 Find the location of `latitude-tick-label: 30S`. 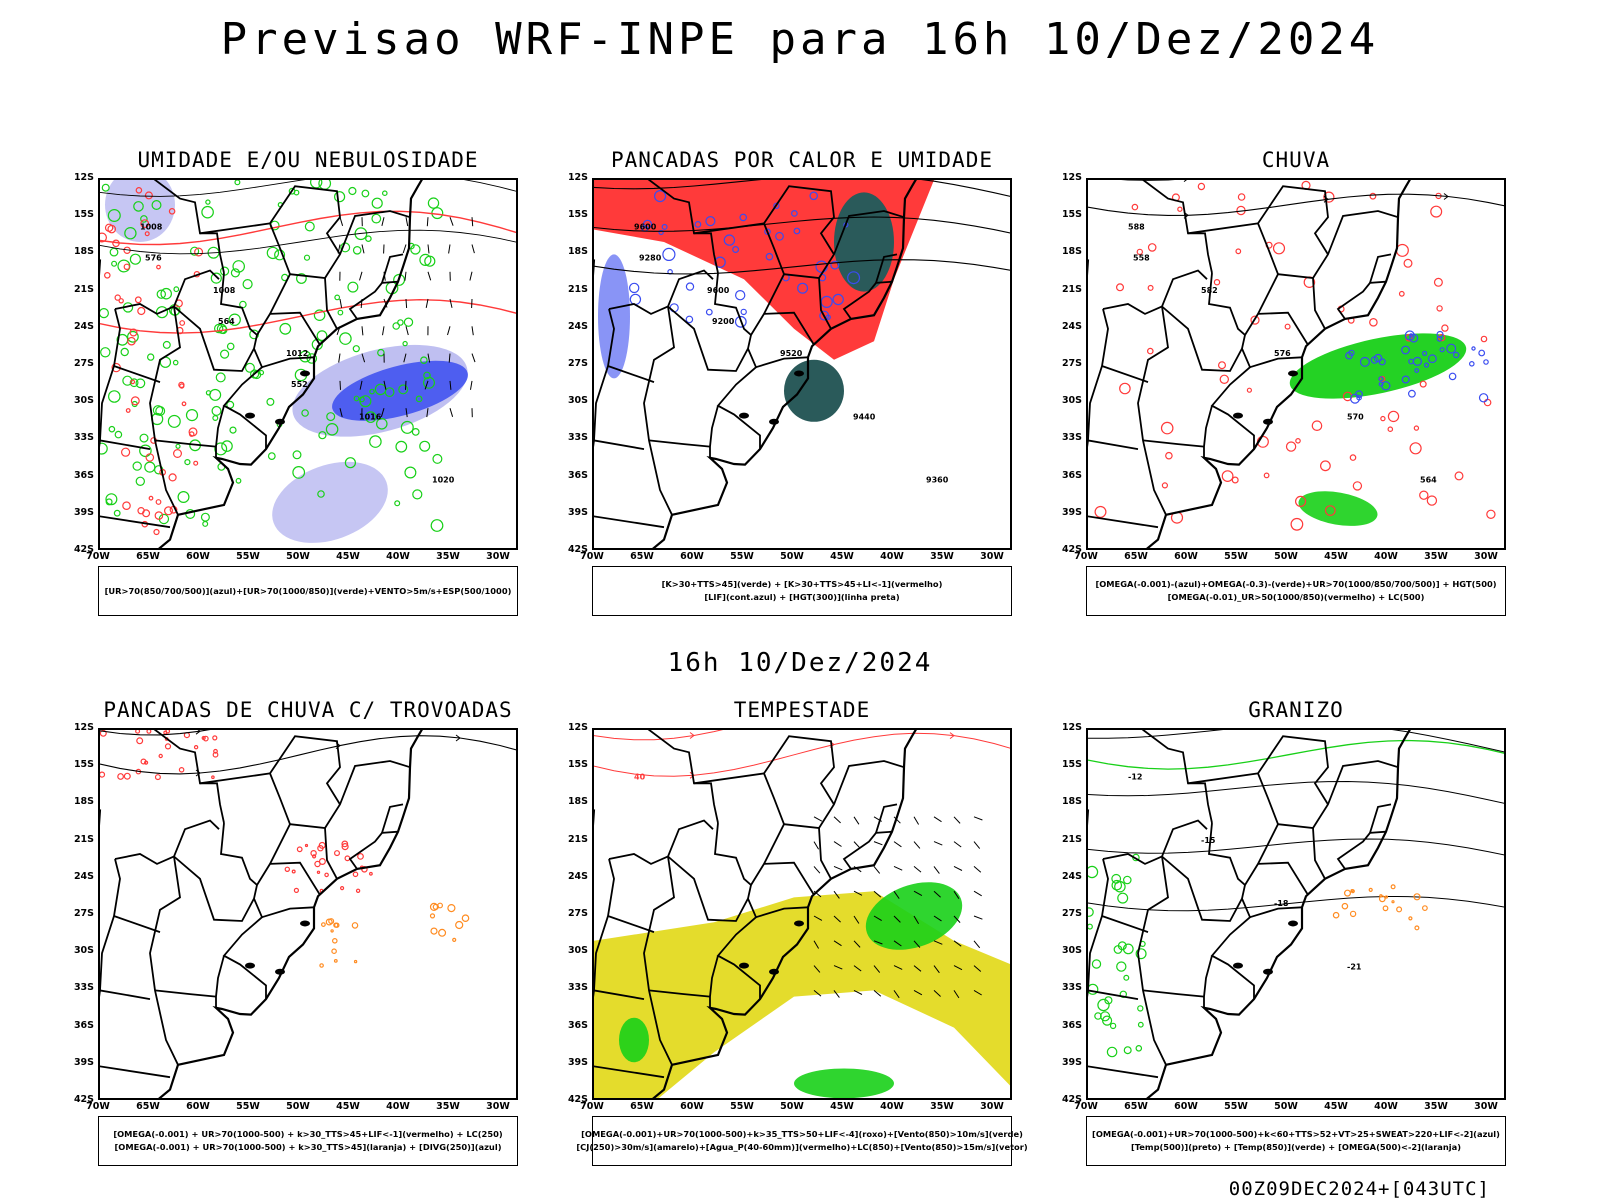

latitude-tick-label: 30S is located at coordinates (1071, 401).